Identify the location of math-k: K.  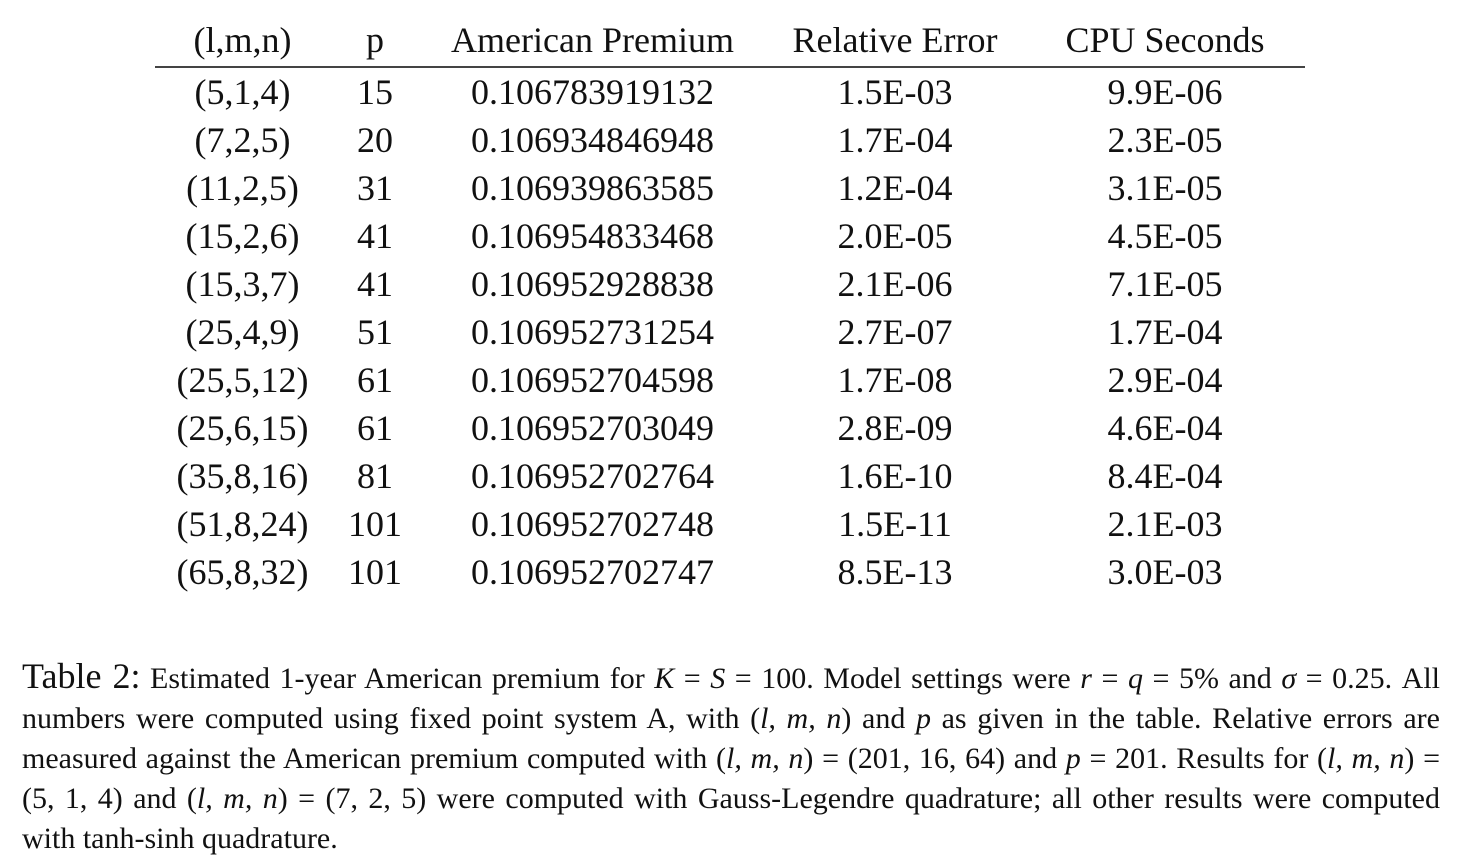
(664, 678).